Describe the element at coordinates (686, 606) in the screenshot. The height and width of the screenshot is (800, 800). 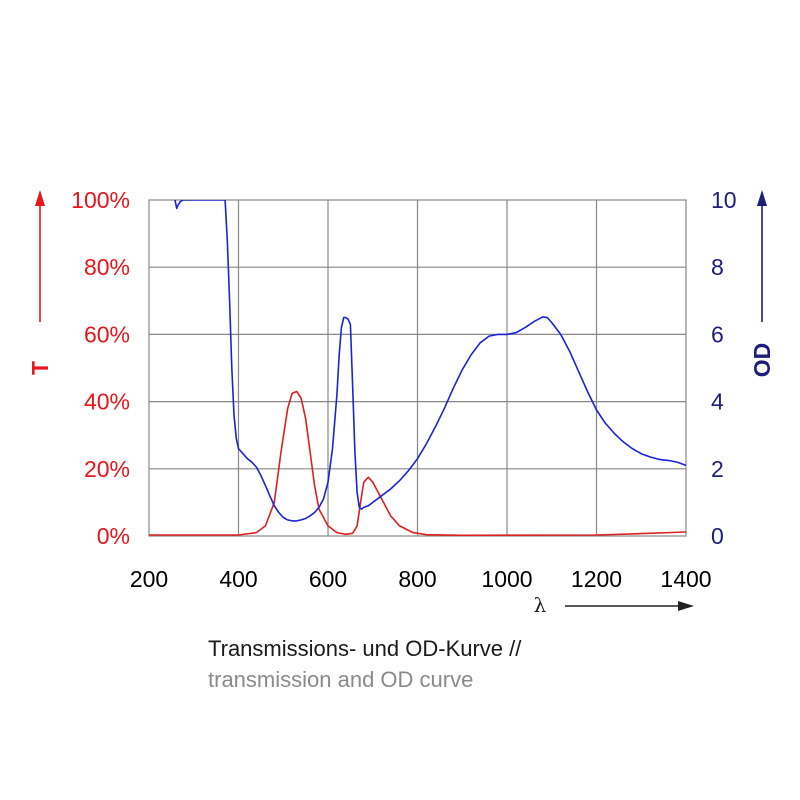
I see `x-axis-arrow-head` at that location.